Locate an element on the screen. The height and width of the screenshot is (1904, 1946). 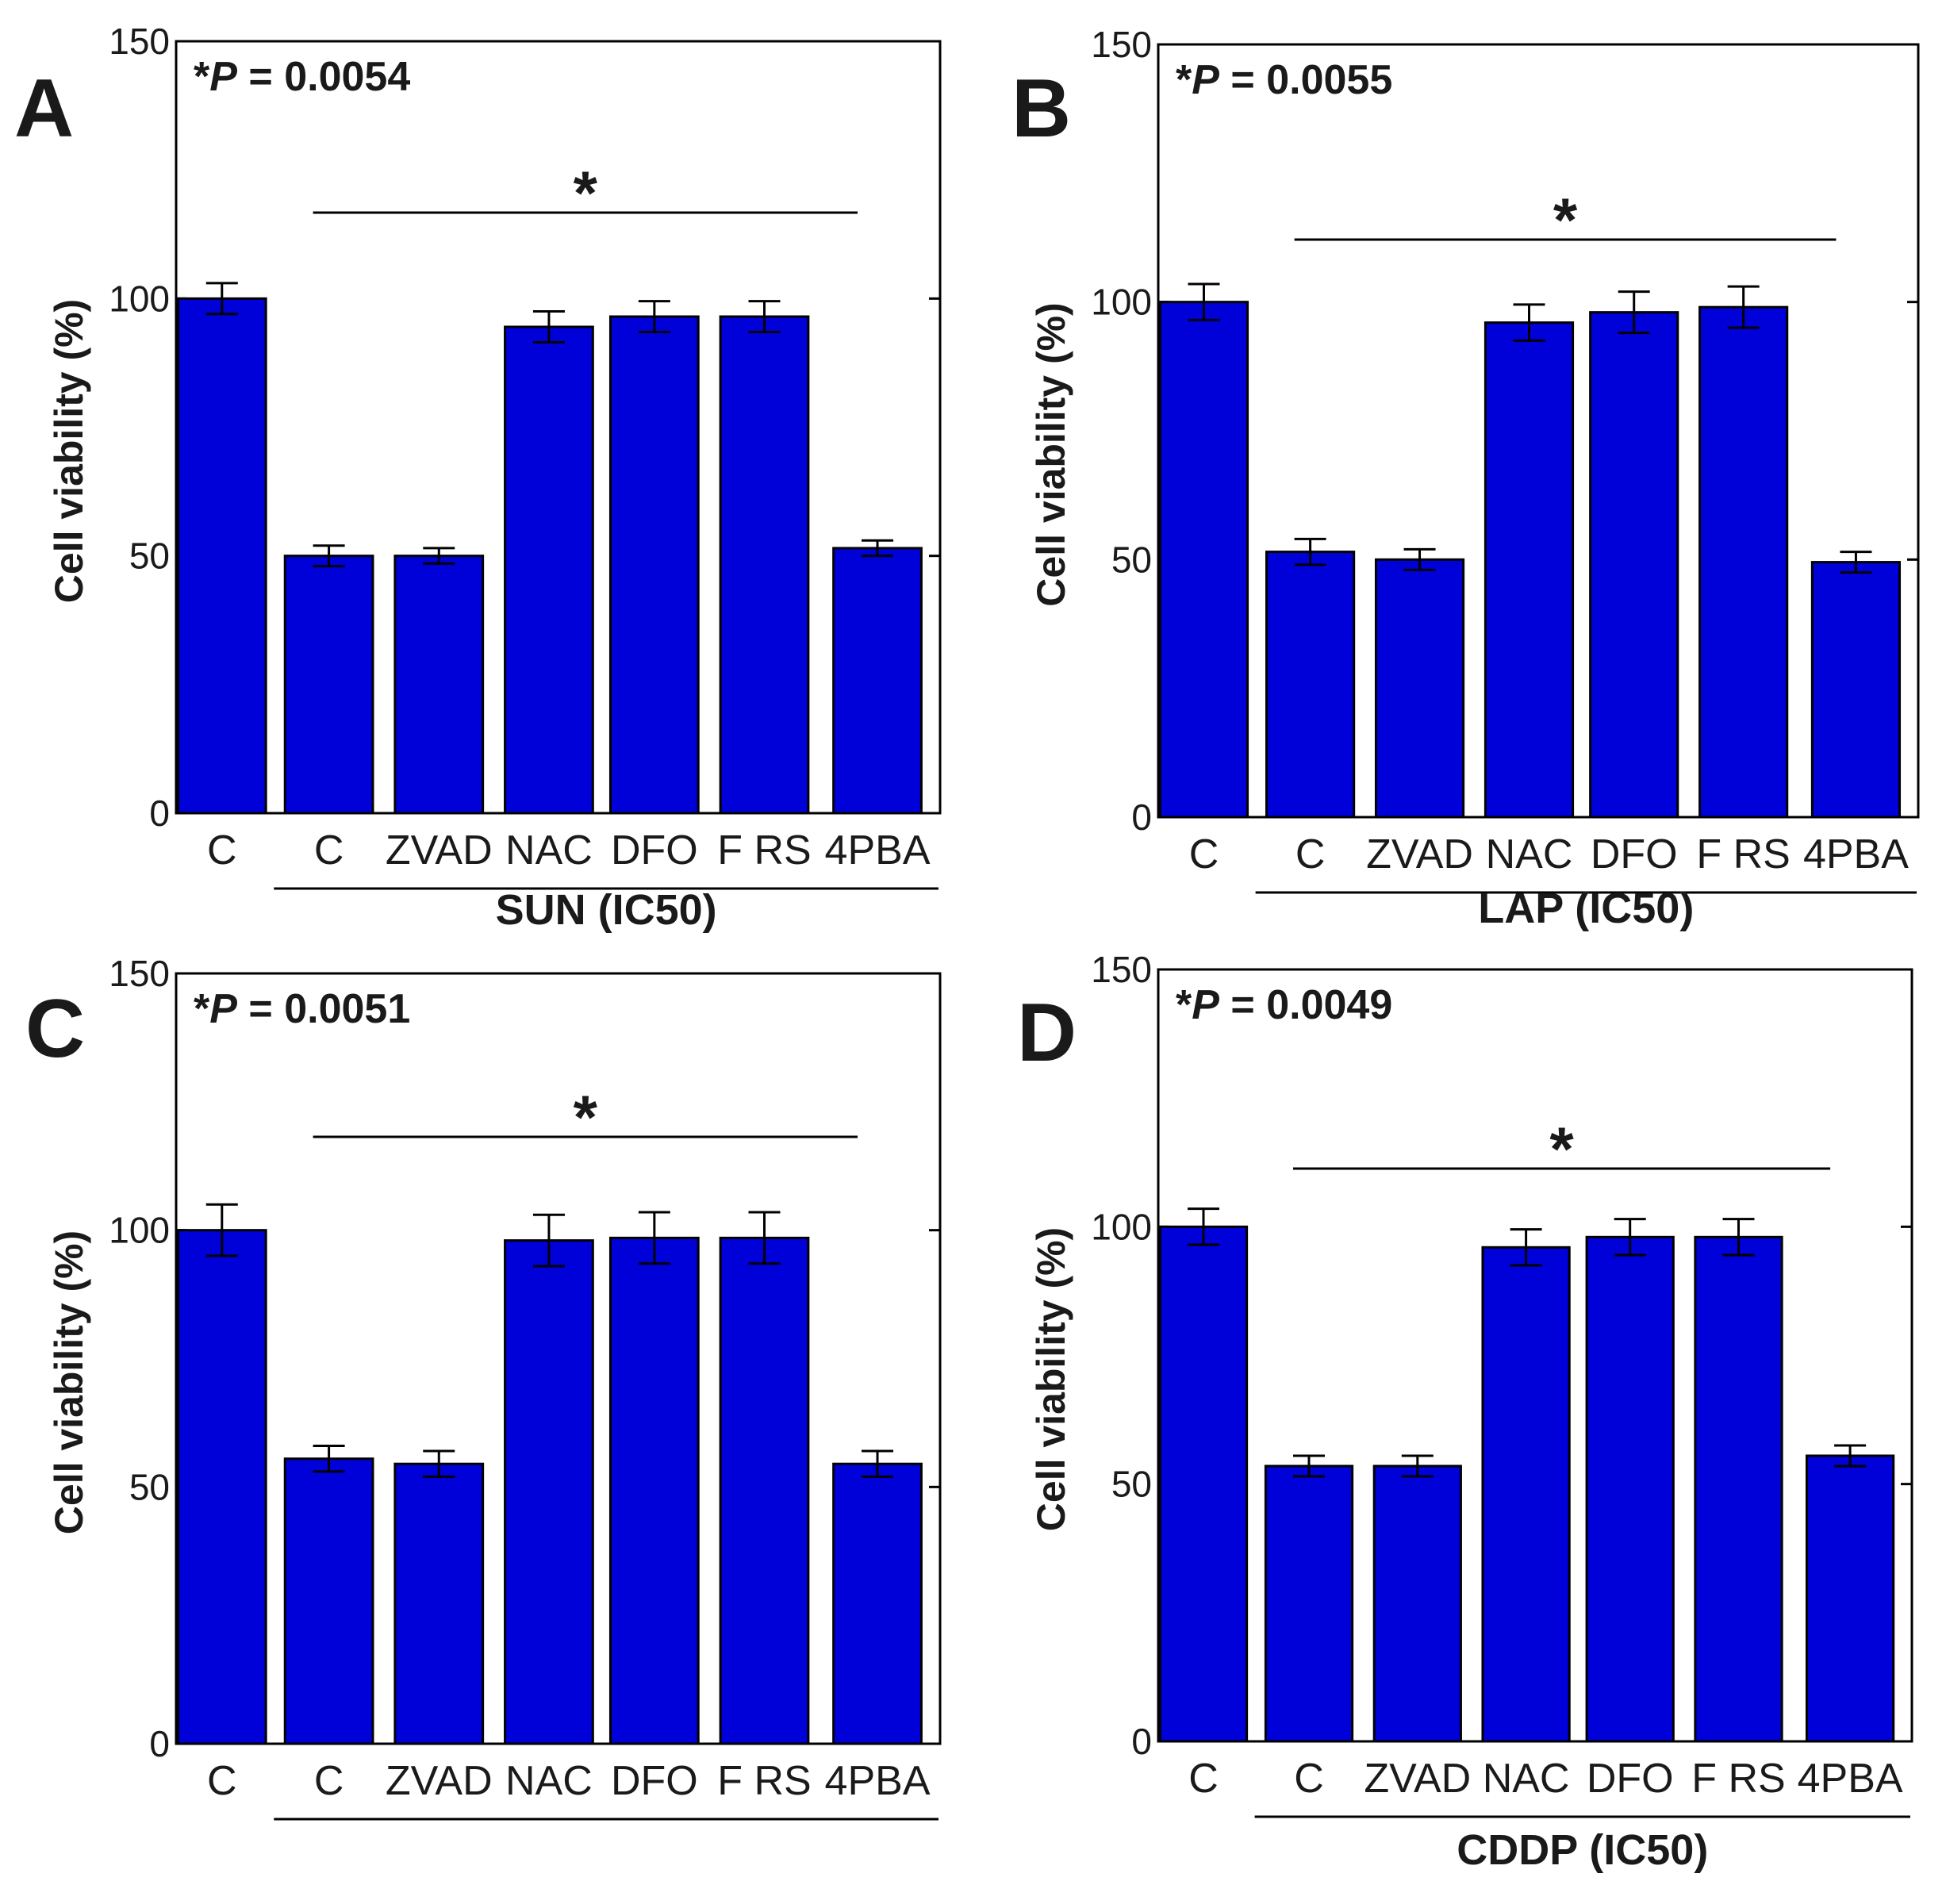
p-value-annotation: *P = 0.0051 is located at coordinates (302, 1009).